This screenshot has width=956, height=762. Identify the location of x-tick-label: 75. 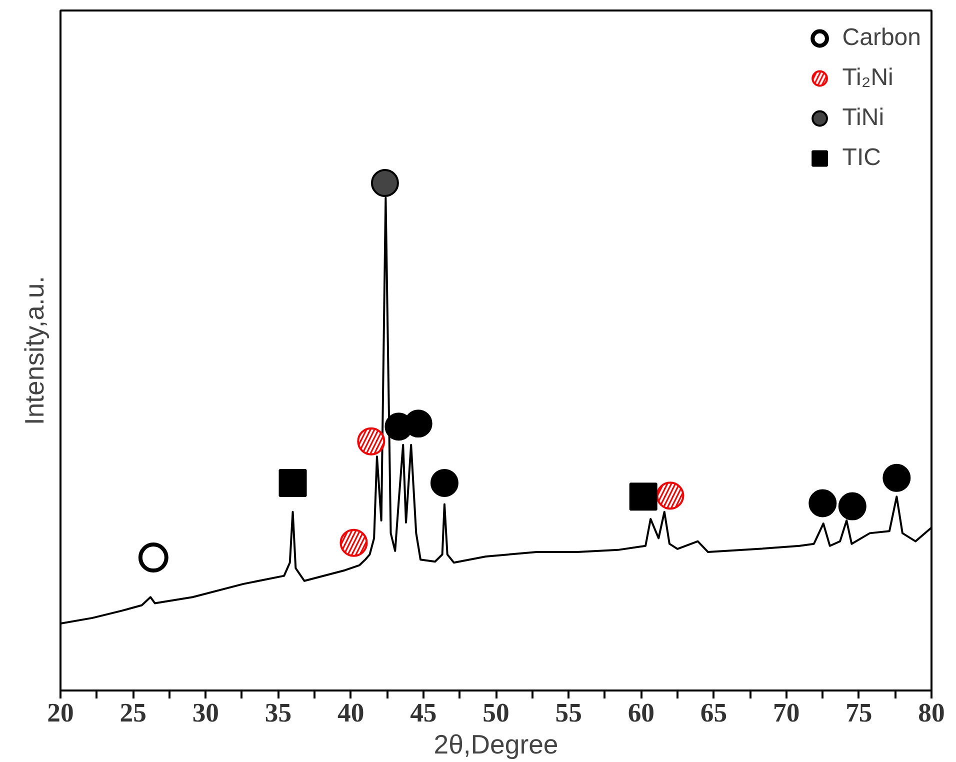
(859, 713).